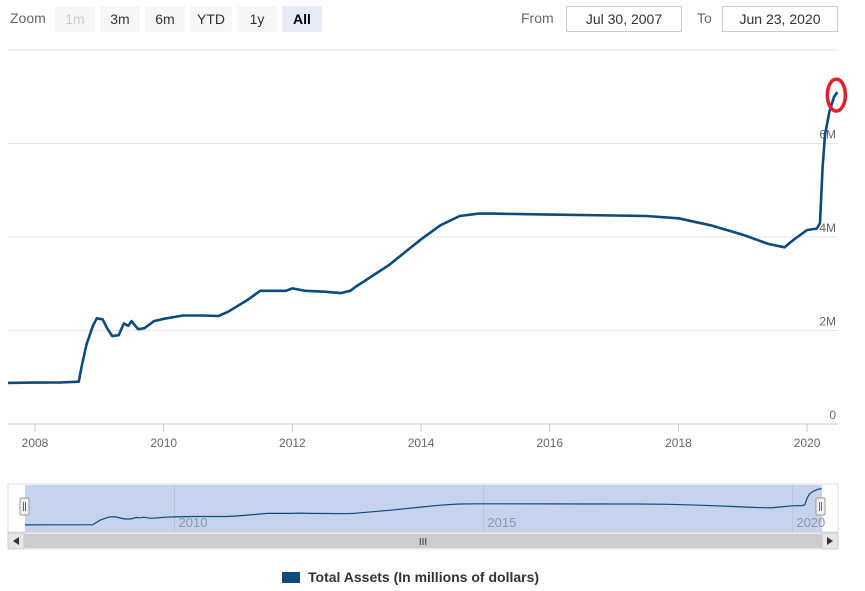  What do you see at coordinates (678, 443) in the screenshot?
I see `x-tick-label: 2018` at bounding box center [678, 443].